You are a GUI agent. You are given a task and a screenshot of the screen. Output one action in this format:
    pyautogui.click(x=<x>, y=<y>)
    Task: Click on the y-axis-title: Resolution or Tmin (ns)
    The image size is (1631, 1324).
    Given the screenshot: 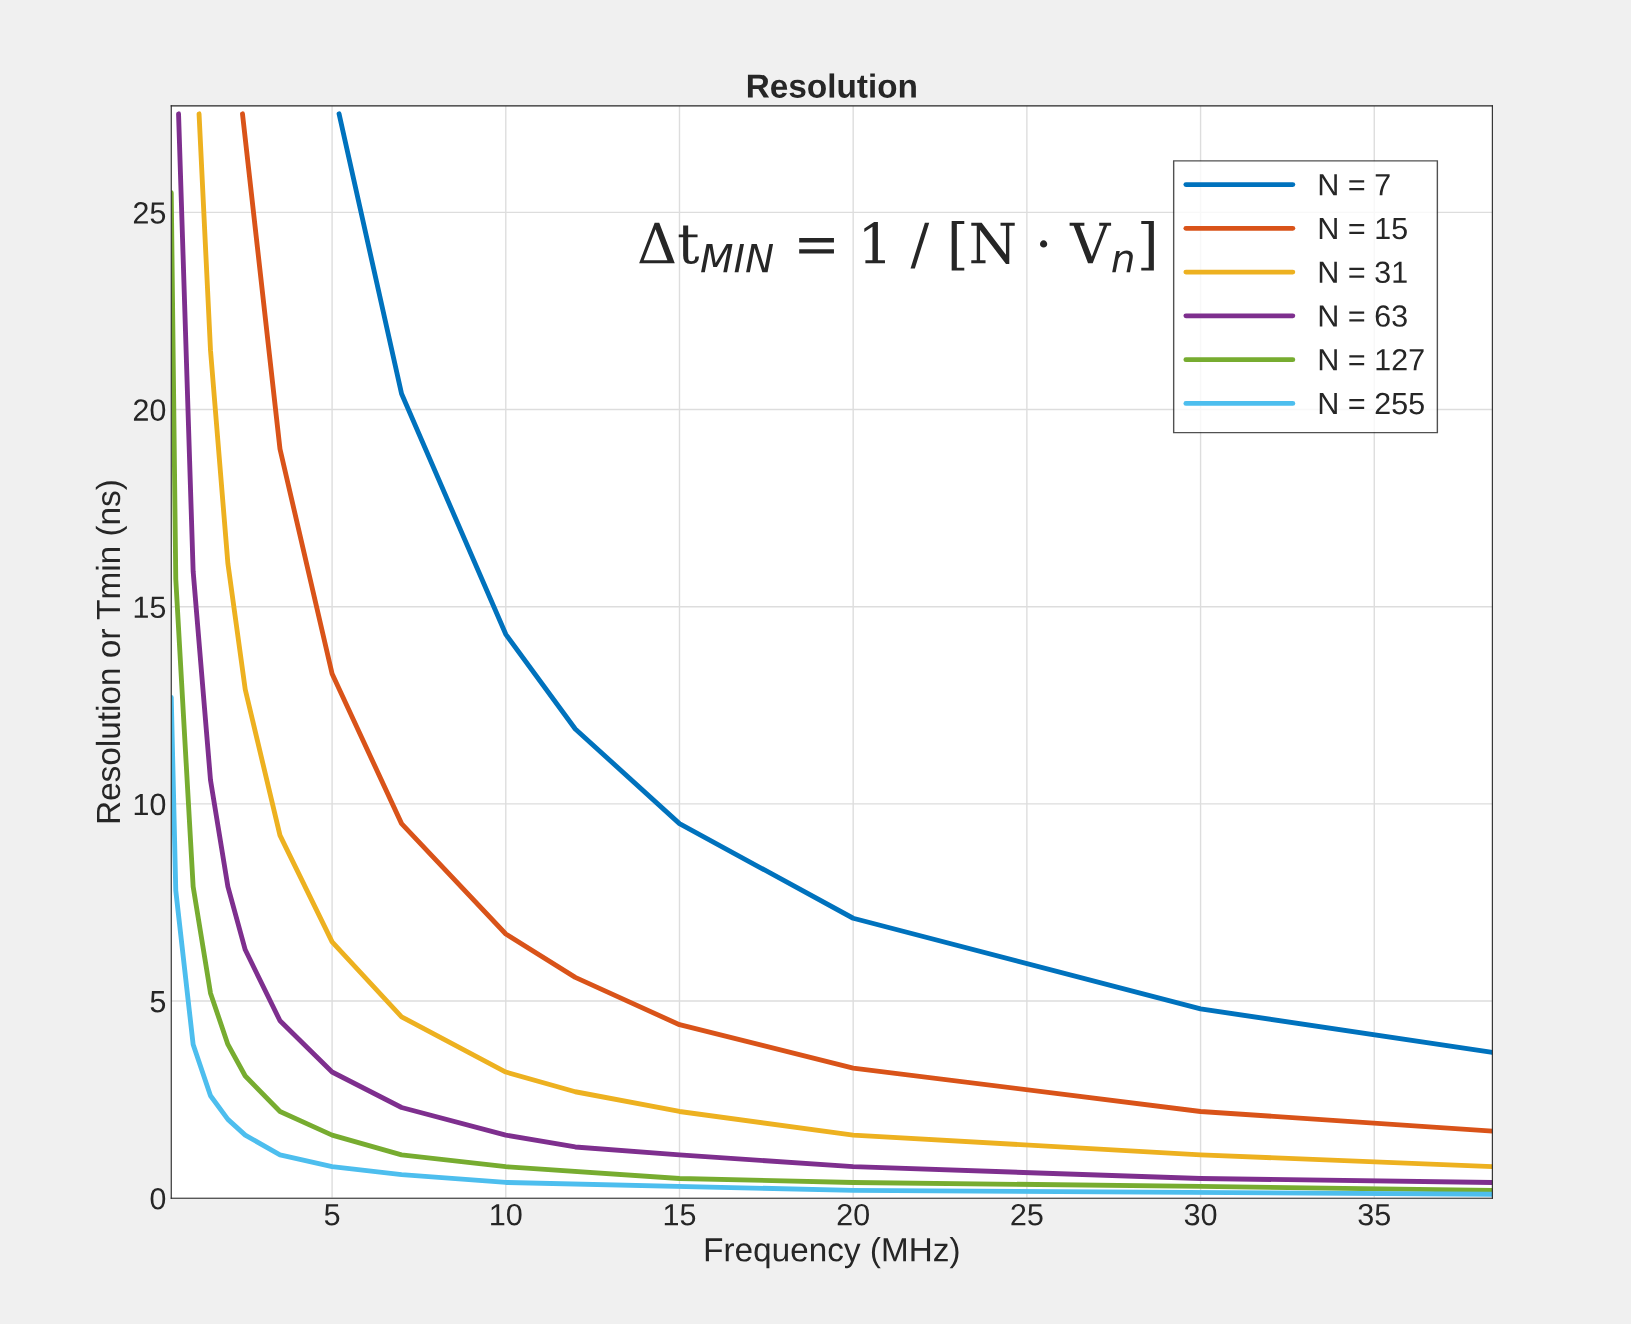 What is the action you would take?
    pyautogui.click(x=111, y=652)
    